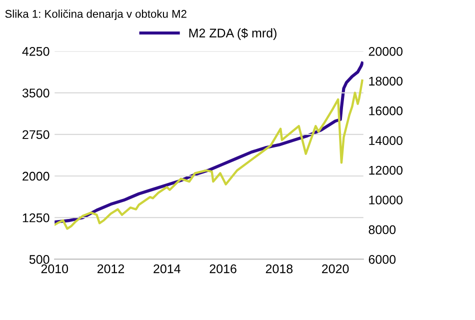 The image size is (475, 320). Describe the element at coordinates (386, 200) in the screenshot. I see `y2-tick-label: 10000` at that location.